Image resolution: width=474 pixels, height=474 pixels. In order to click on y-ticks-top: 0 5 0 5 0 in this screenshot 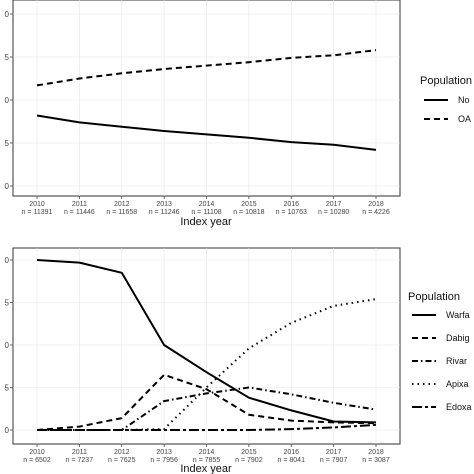, I will do `click(9, 100)`.